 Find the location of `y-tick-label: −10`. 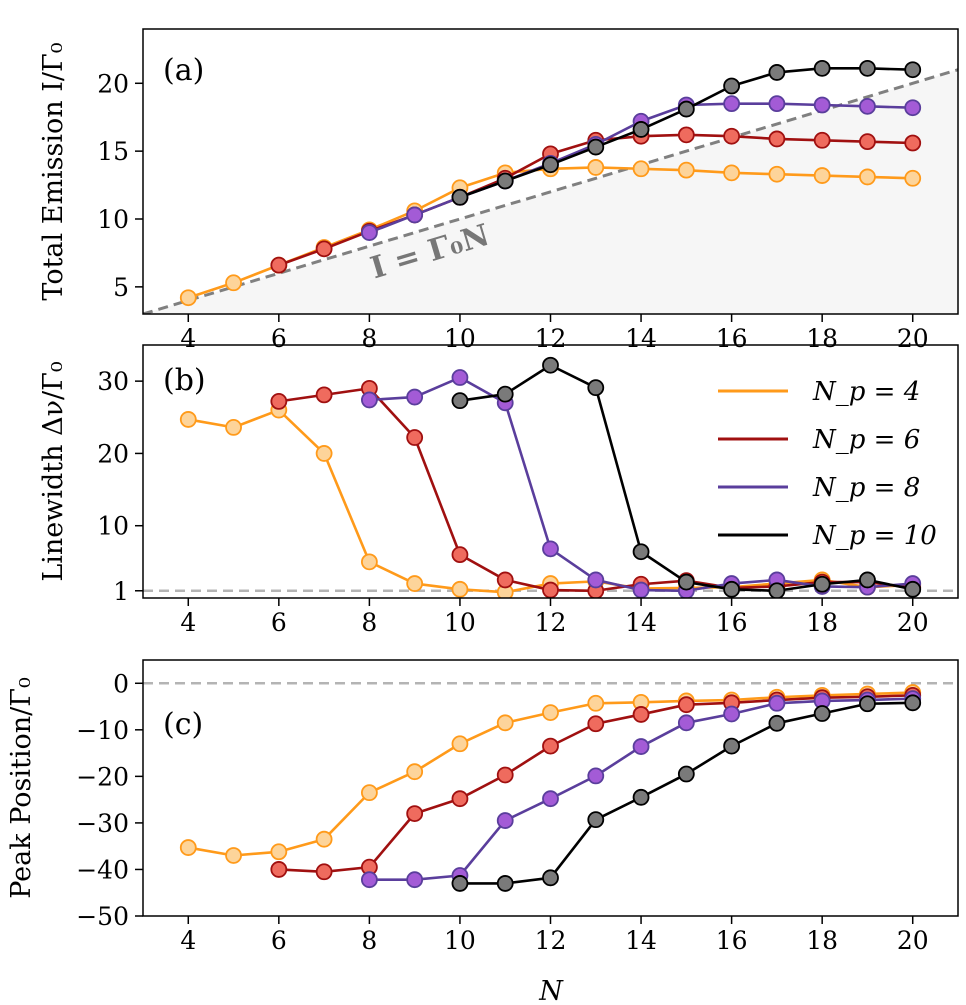

y-tick-label: −10 is located at coordinates (102, 730).